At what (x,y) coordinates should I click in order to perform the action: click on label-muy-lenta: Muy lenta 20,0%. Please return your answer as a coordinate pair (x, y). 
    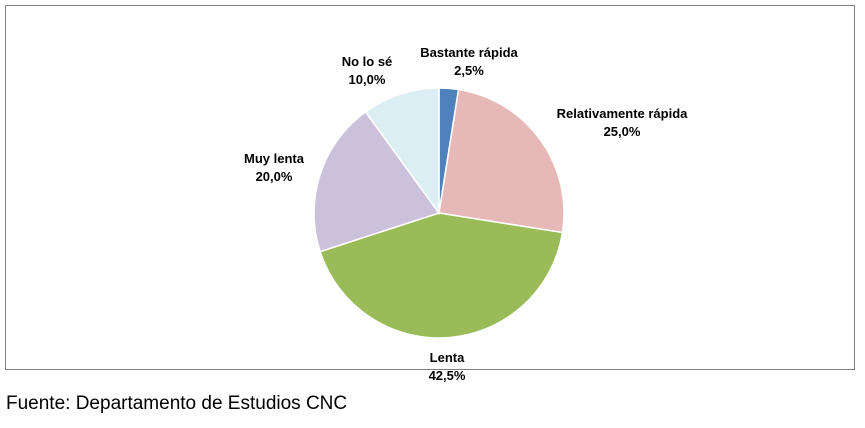
    Looking at the image, I should click on (274, 168).